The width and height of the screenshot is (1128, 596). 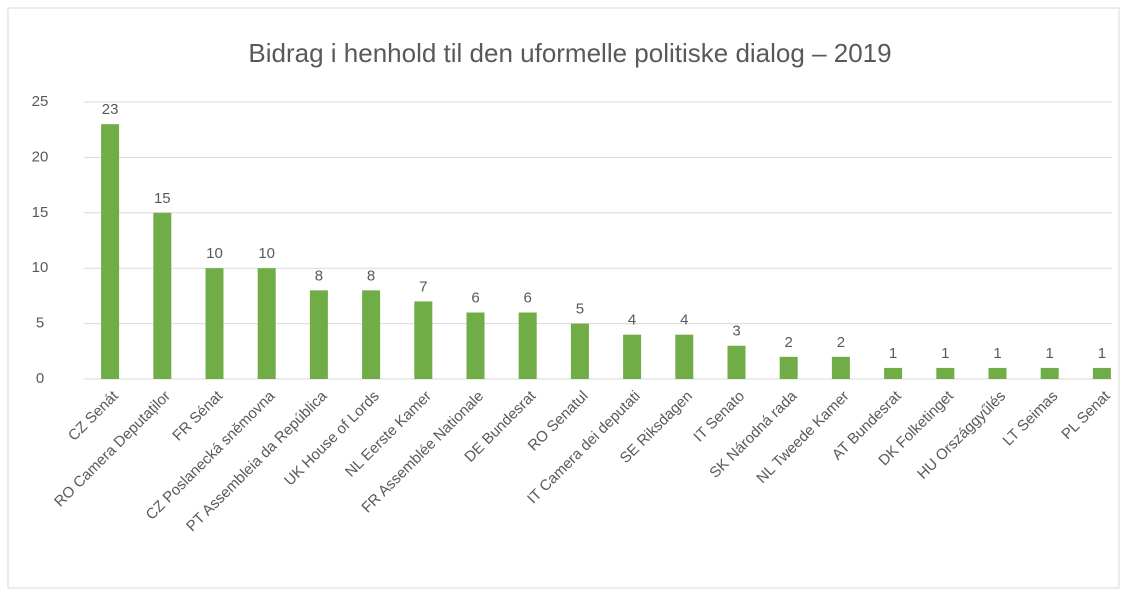 I want to click on y-tick-label: 15, so click(x=40, y=212).